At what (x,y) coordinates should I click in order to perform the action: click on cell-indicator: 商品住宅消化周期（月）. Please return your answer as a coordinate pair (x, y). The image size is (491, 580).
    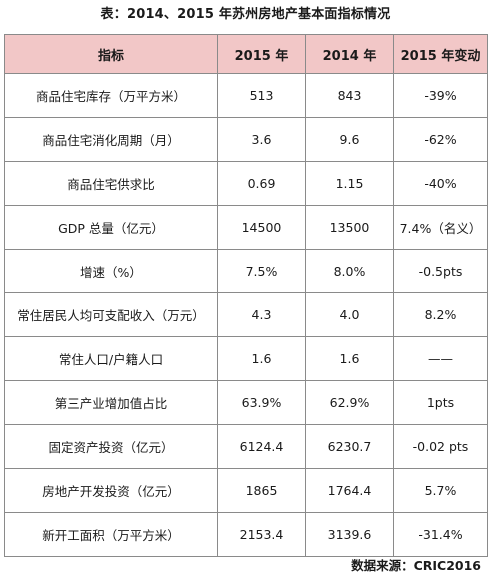
    Looking at the image, I should click on (111, 139).